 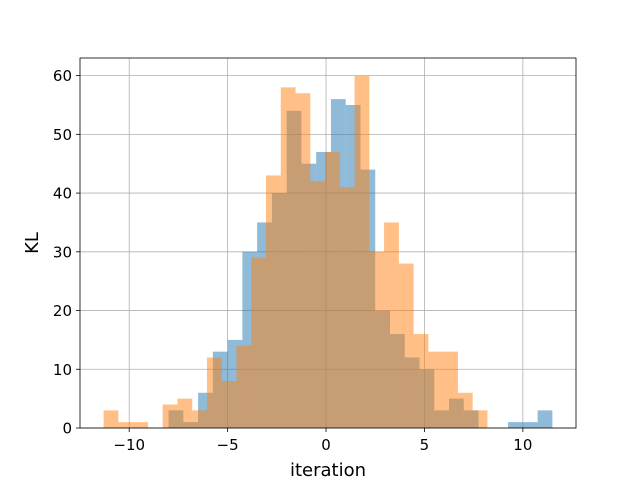 I want to click on y-tick-label: 10, so click(x=62, y=370).